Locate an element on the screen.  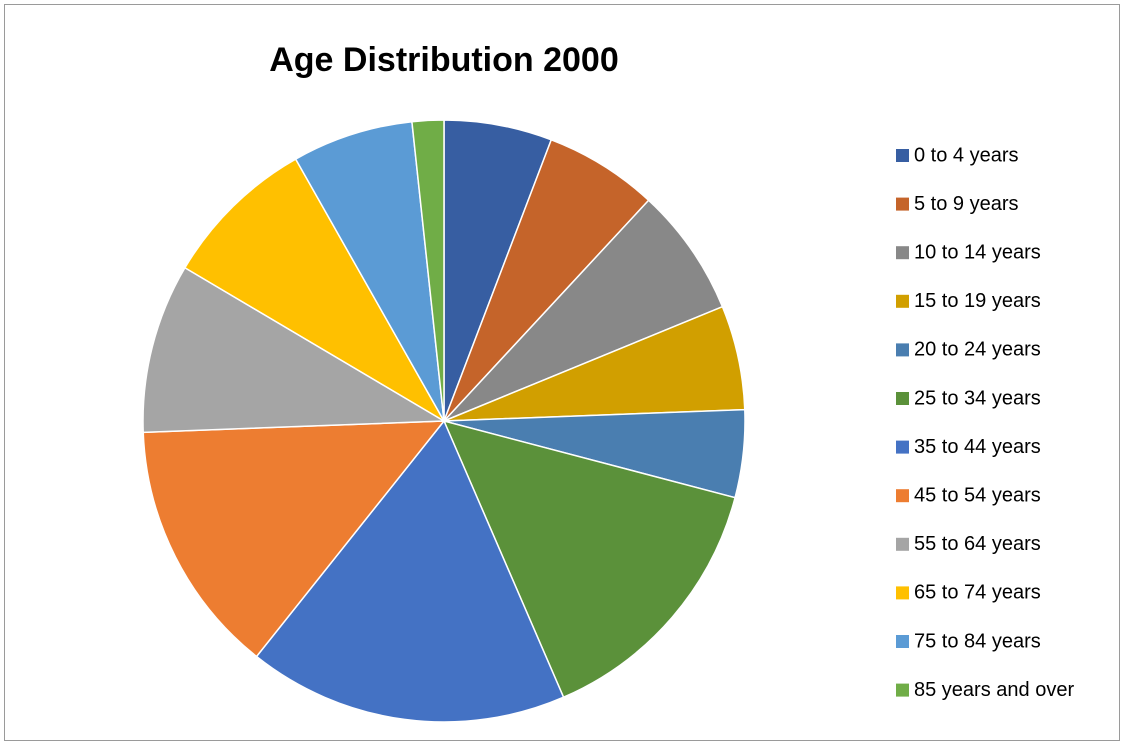
legend-label: 10 to 14 years is located at coordinates (977, 252).